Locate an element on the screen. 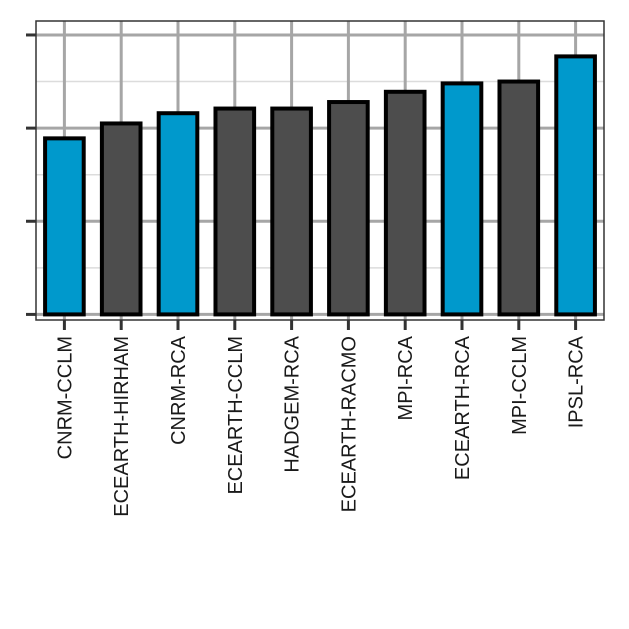 Image resolution: width=629 pixels, height=629 pixels. x-tick-label: MPI-CCLM is located at coordinates (520, 385).